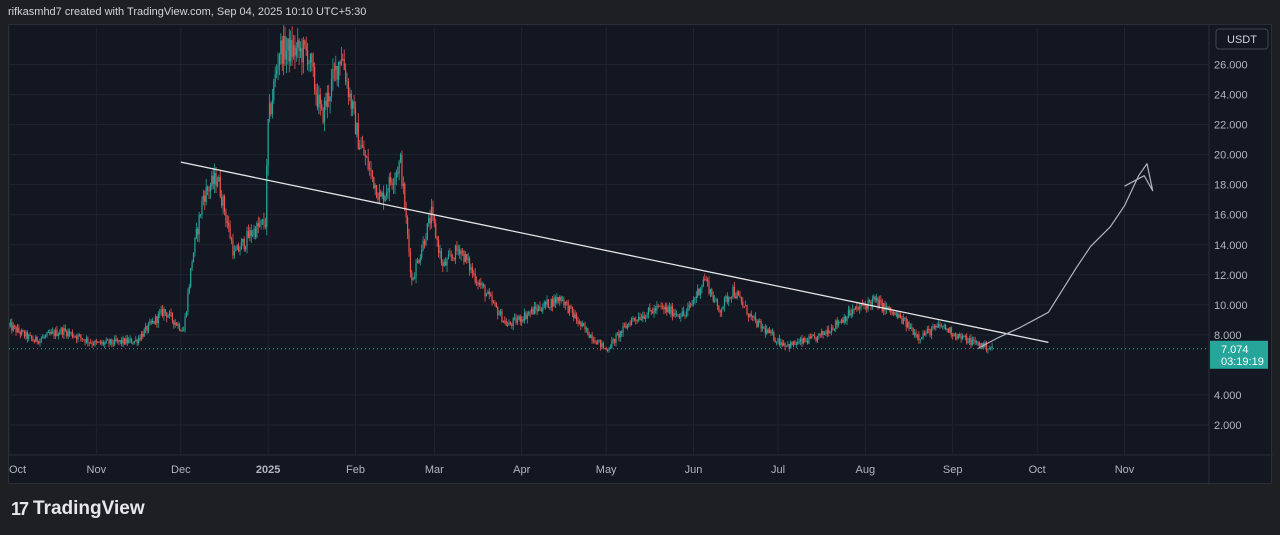 Image resolution: width=1280 pixels, height=535 pixels. I want to click on x-tick-label: Apr, so click(521, 470).